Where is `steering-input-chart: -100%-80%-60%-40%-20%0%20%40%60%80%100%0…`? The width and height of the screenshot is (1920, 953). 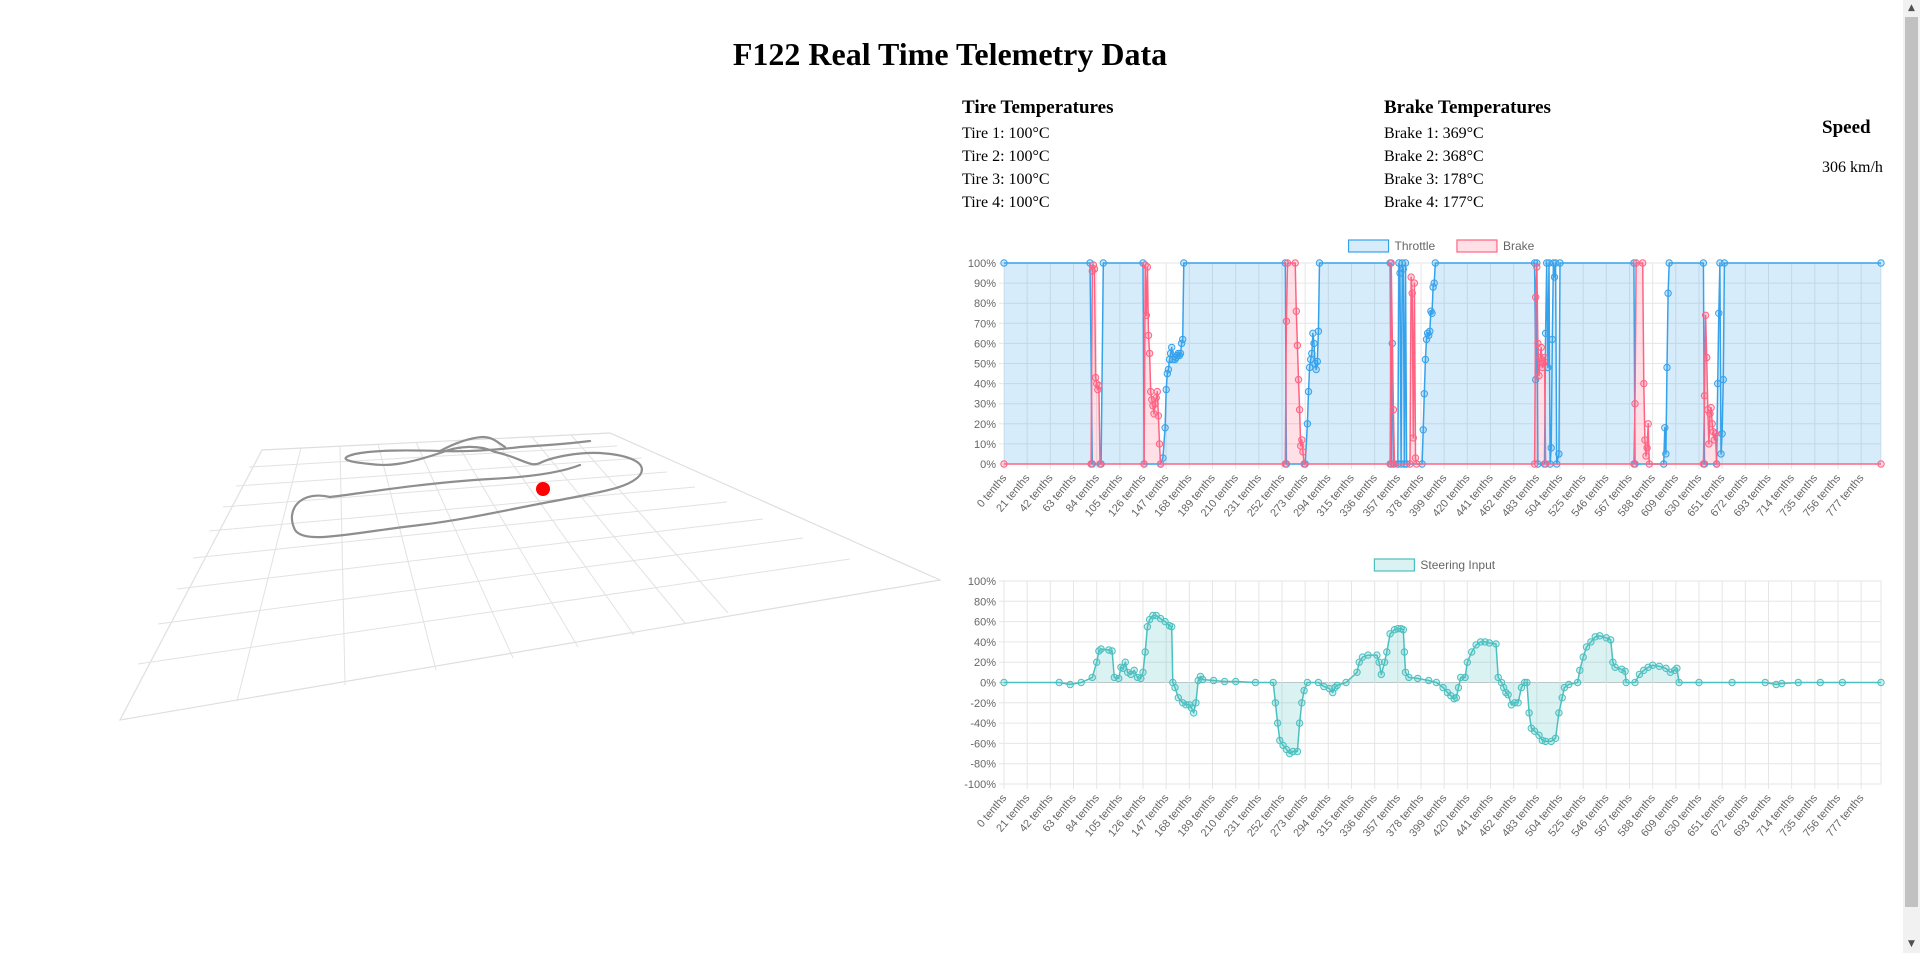
steering-input-chart: -100%-80%-60%-40%-20%0%20%40%60%80%100%0… is located at coordinates (1422, 700).